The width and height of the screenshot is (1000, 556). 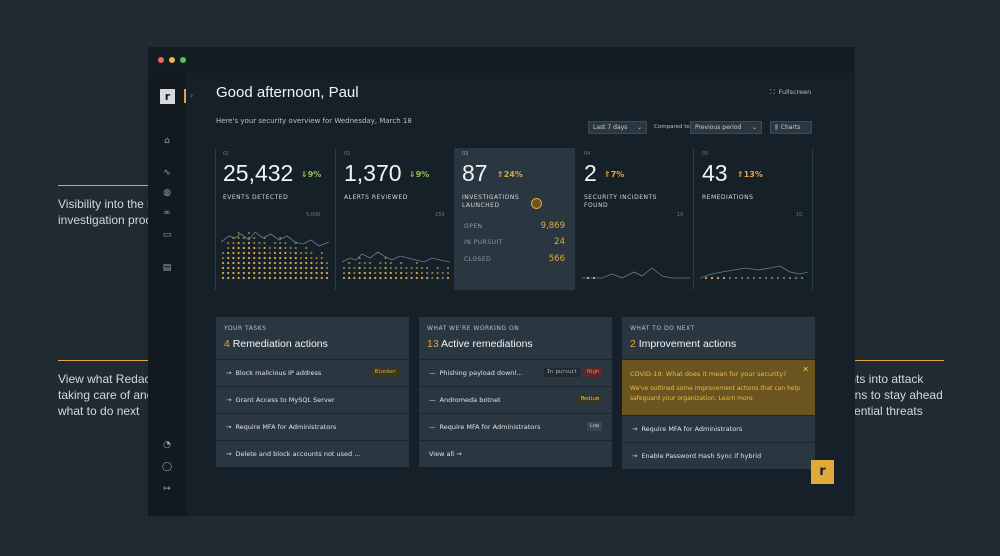 I want to click on activity-icon: ∿, so click(x=167, y=173).